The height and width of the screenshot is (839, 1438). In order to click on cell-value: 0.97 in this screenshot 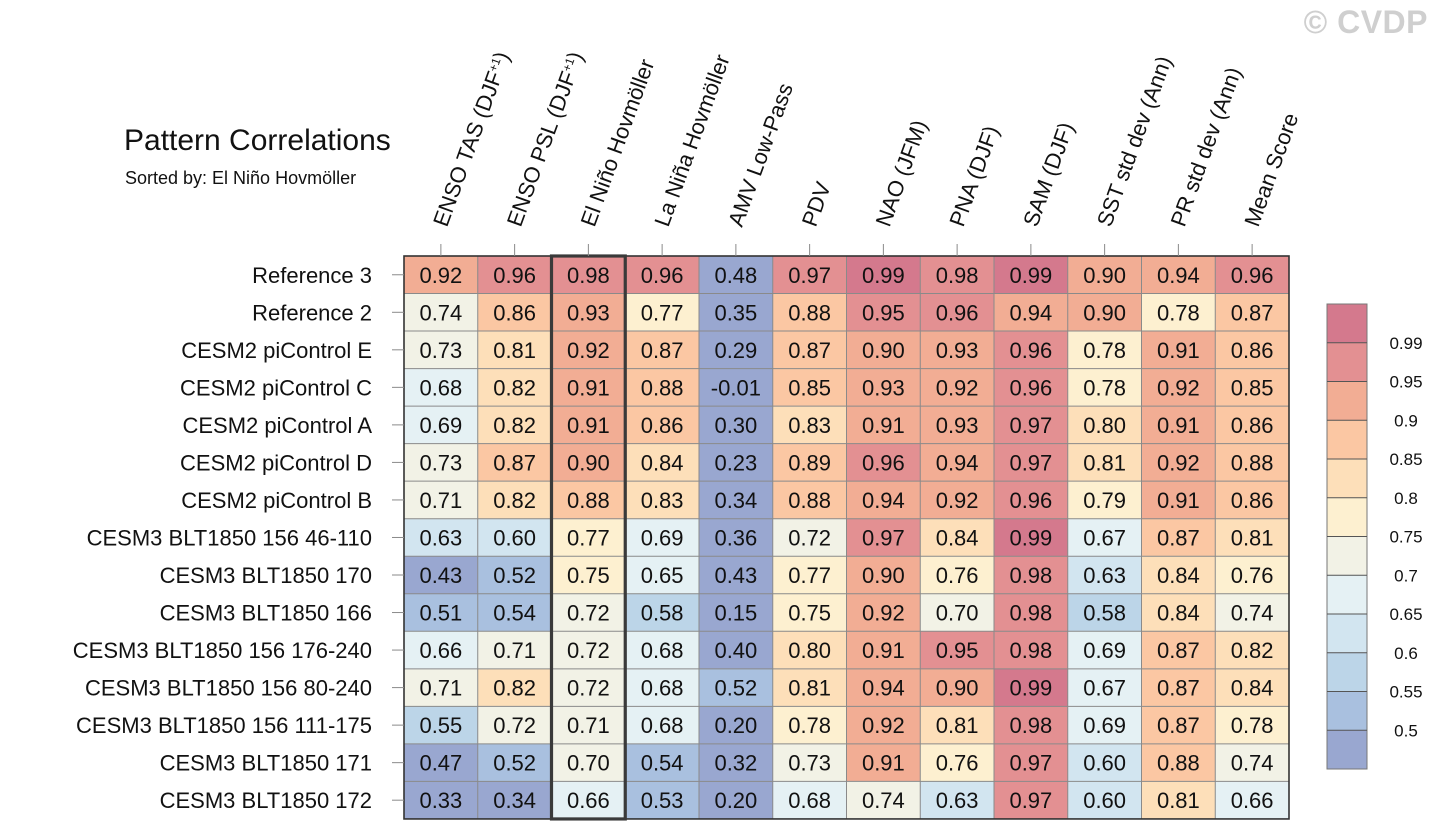, I will do `click(1030, 763)`.